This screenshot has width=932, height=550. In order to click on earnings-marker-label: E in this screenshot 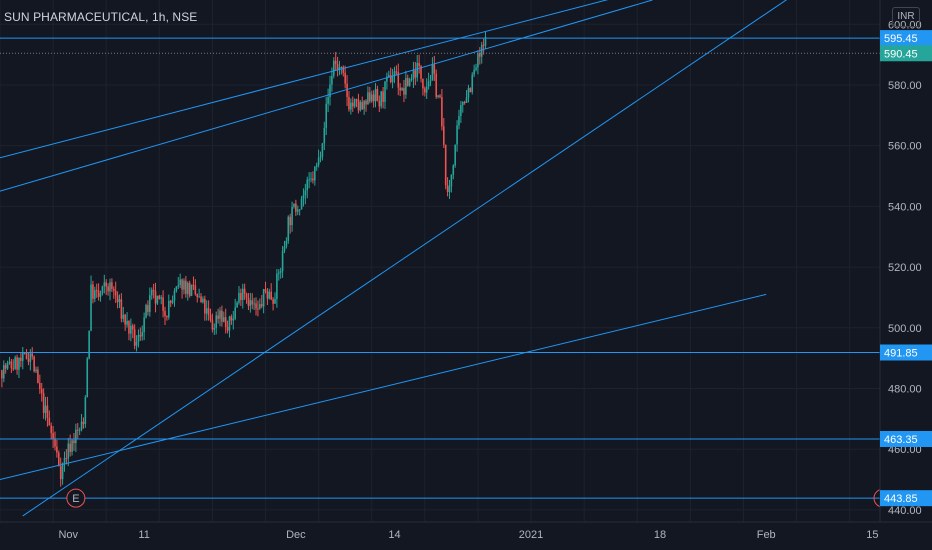, I will do `click(75, 499)`.